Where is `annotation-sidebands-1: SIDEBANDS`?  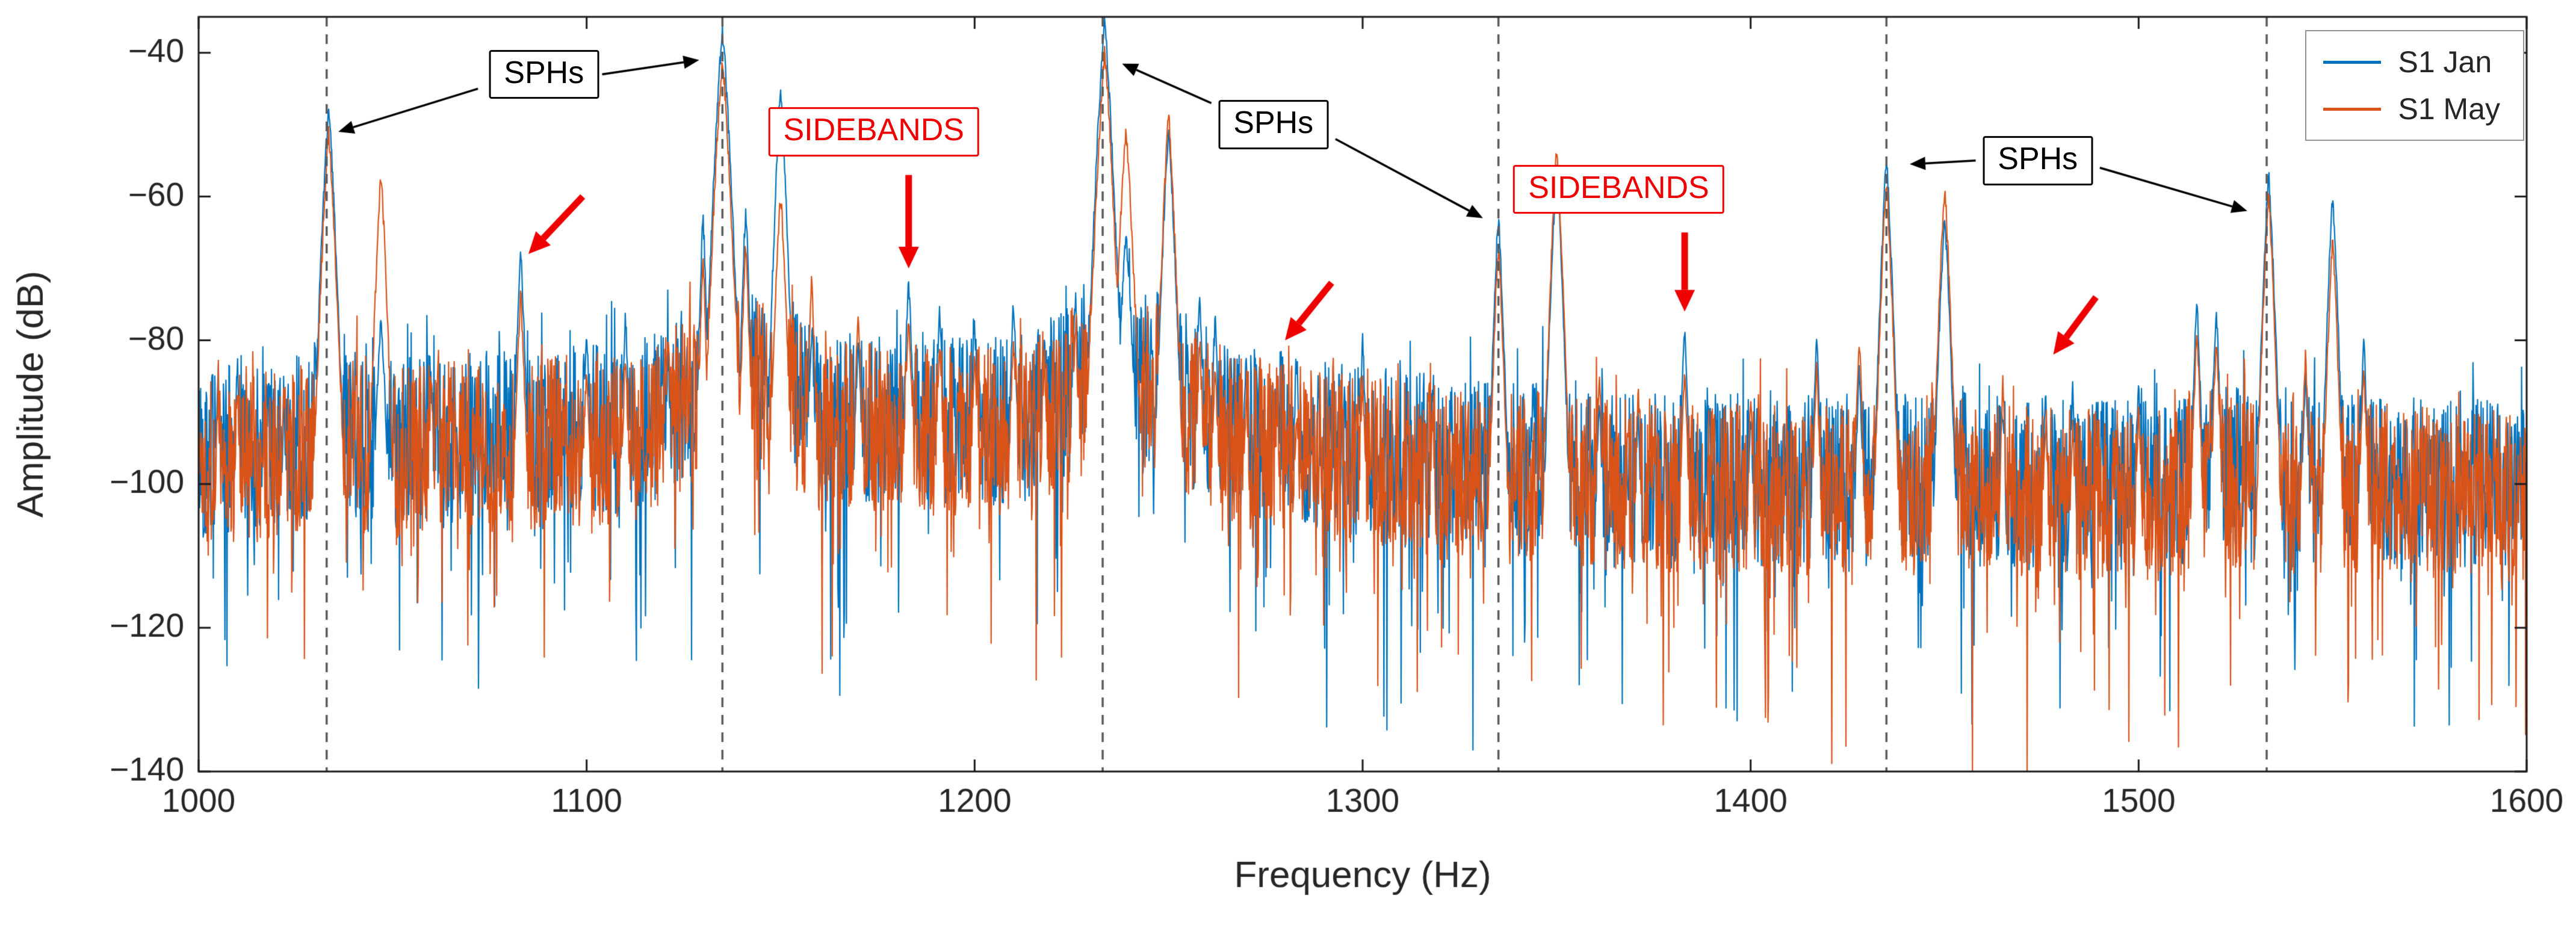 annotation-sidebands-1: SIDEBANDS is located at coordinates (873, 131).